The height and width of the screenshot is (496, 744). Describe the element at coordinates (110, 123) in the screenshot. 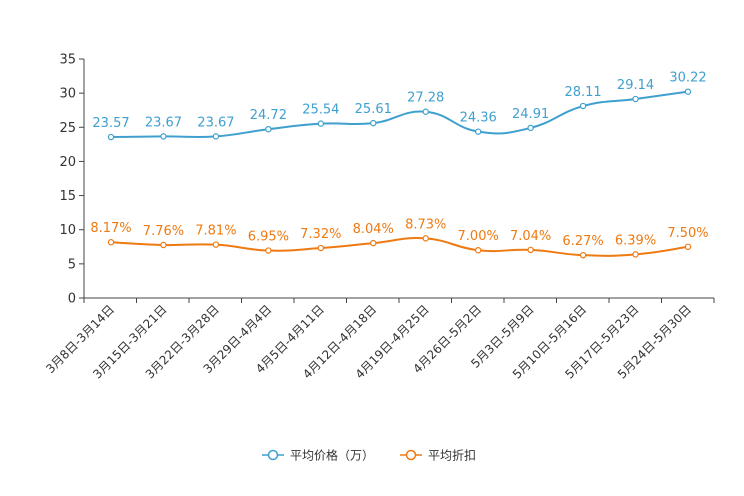

I see `data-label: 23.57` at that location.